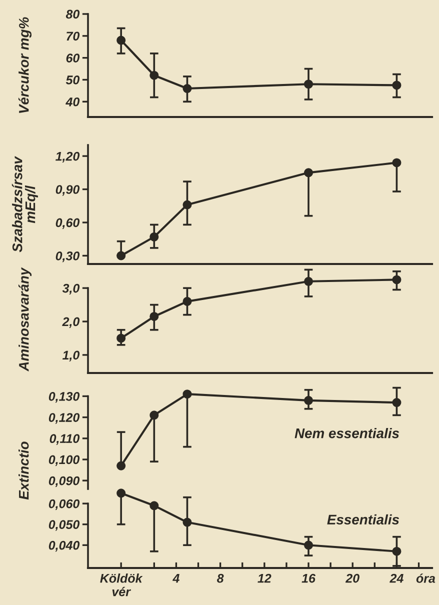  What do you see at coordinates (73, 36) in the screenshot?
I see `y-tick-label: 70` at bounding box center [73, 36].